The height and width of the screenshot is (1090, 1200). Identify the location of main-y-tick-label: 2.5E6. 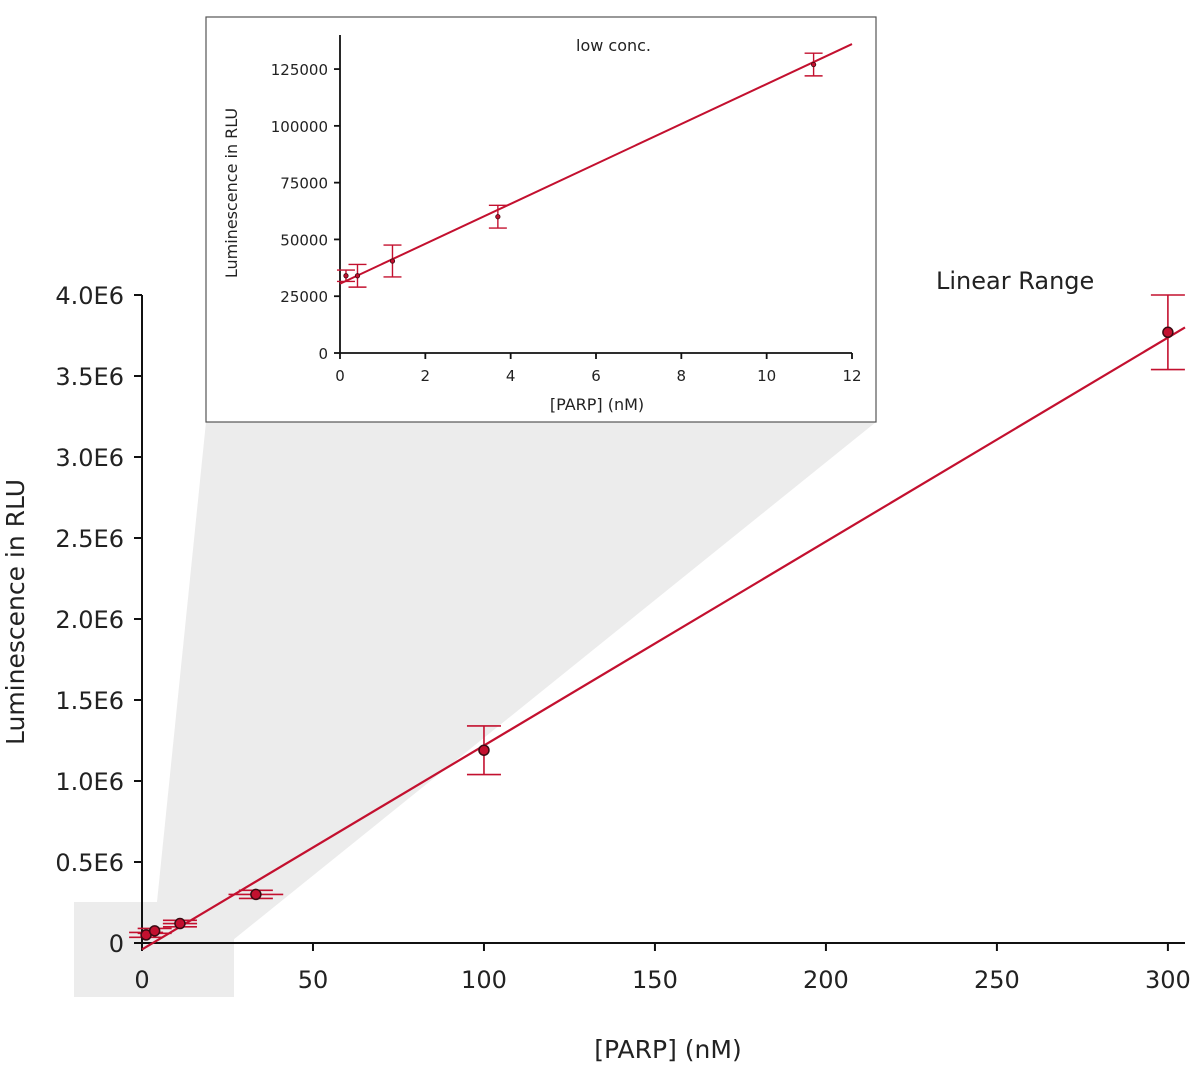
(89, 539).